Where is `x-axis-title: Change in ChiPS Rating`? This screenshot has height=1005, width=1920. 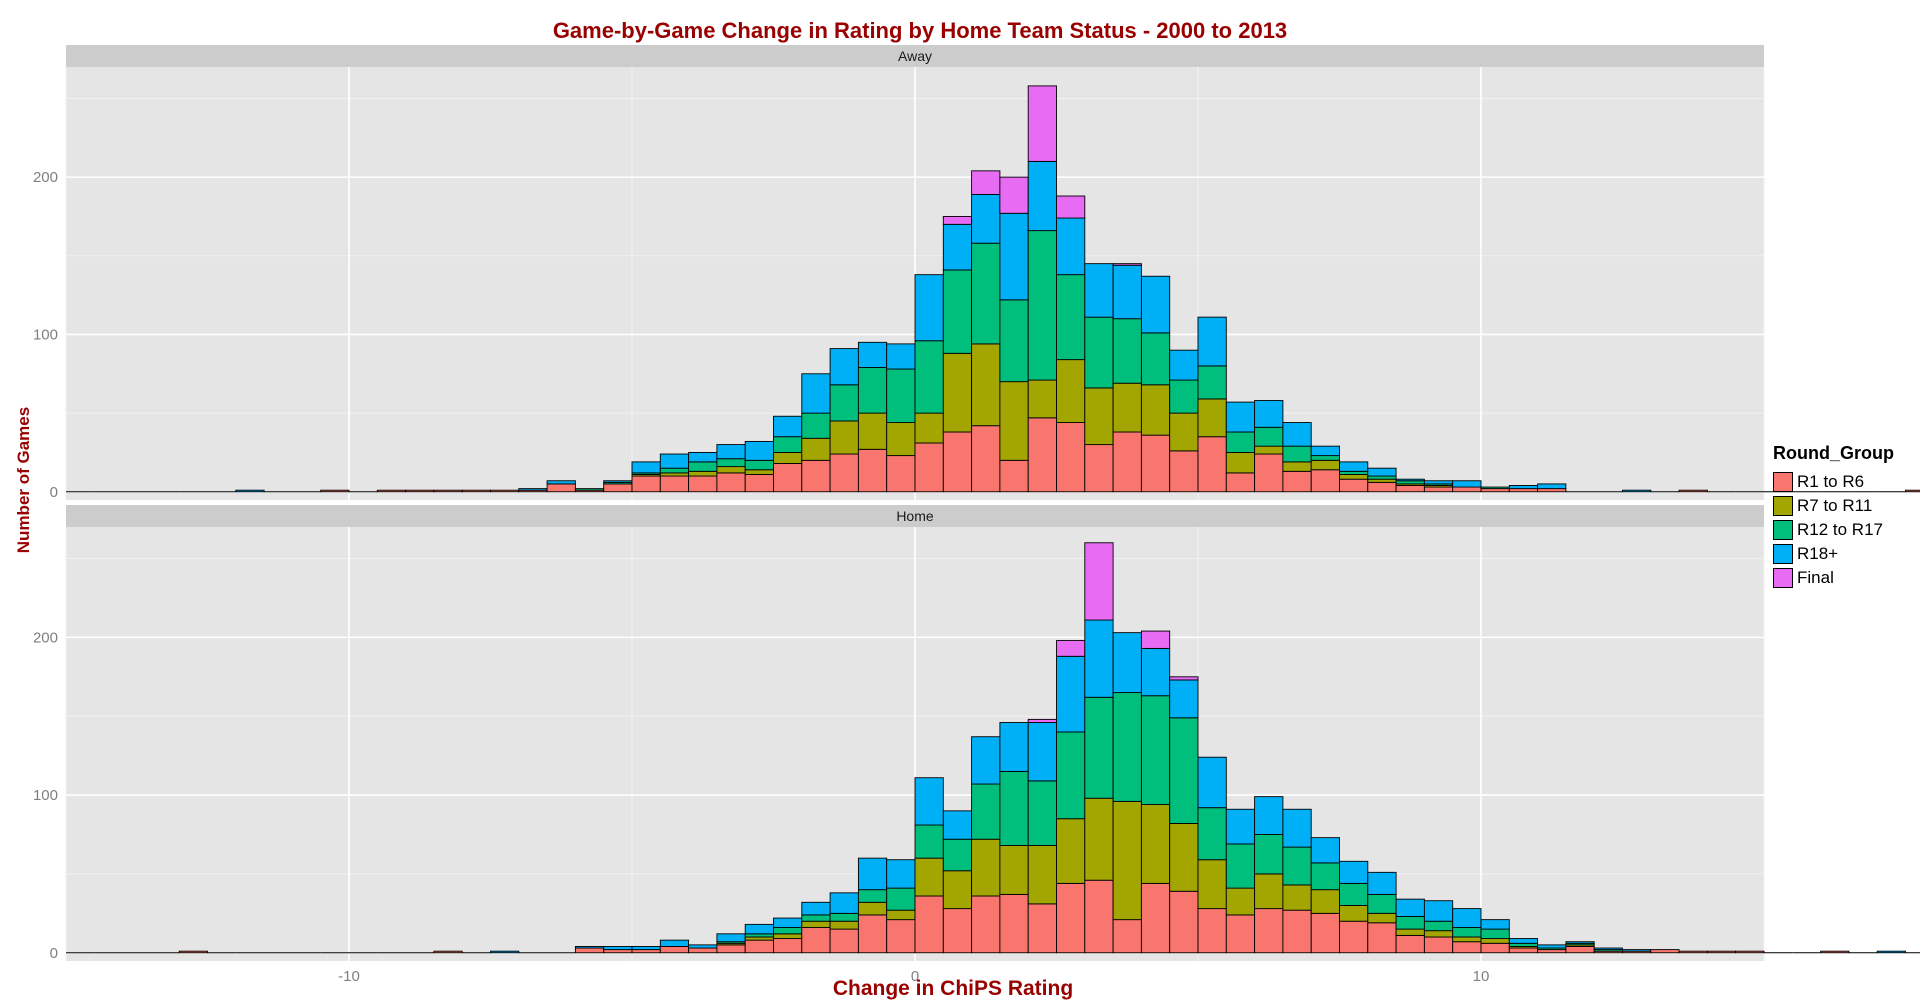 x-axis-title: Change in ChiPS Rating is located at coordinates (953, 988).